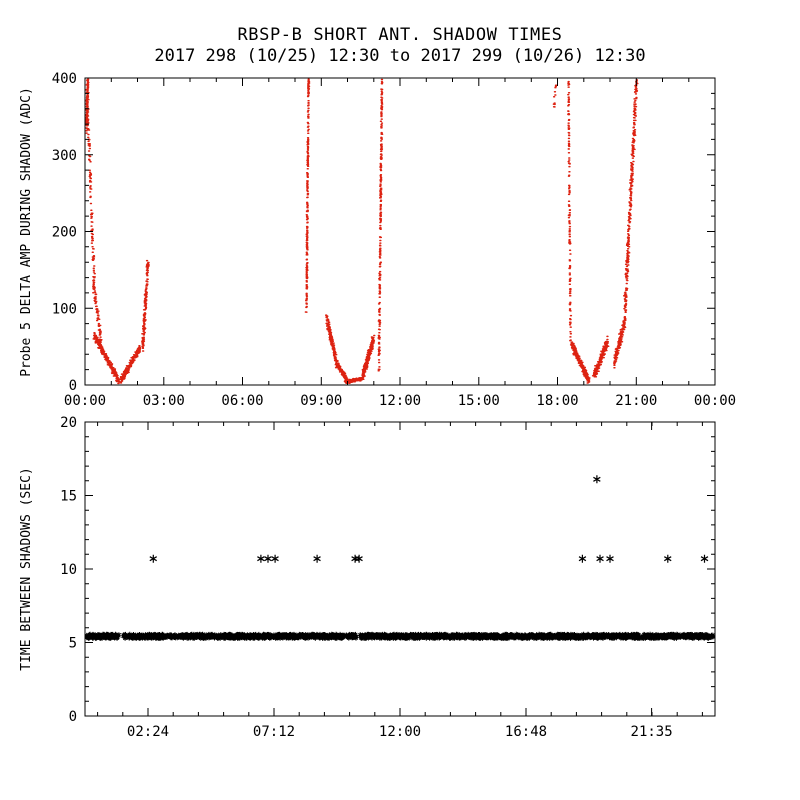  What do you see at coordinates (64, 79) in the screenshot?
I see `y-tick-label: 400` at bounding box center [64, 79].